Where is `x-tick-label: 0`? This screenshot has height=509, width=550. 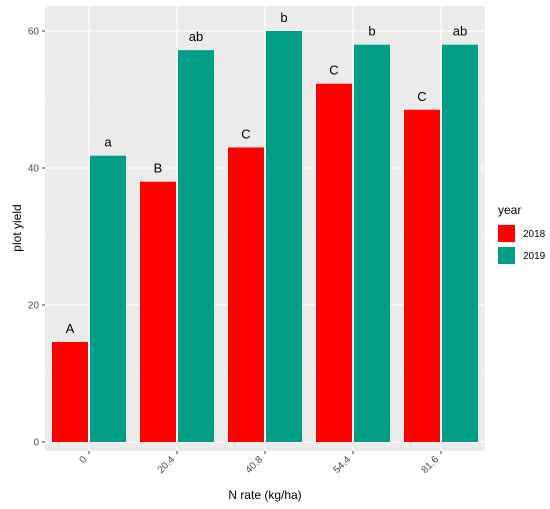
x-tick-label: 0 is located at coordinates (83, 460).